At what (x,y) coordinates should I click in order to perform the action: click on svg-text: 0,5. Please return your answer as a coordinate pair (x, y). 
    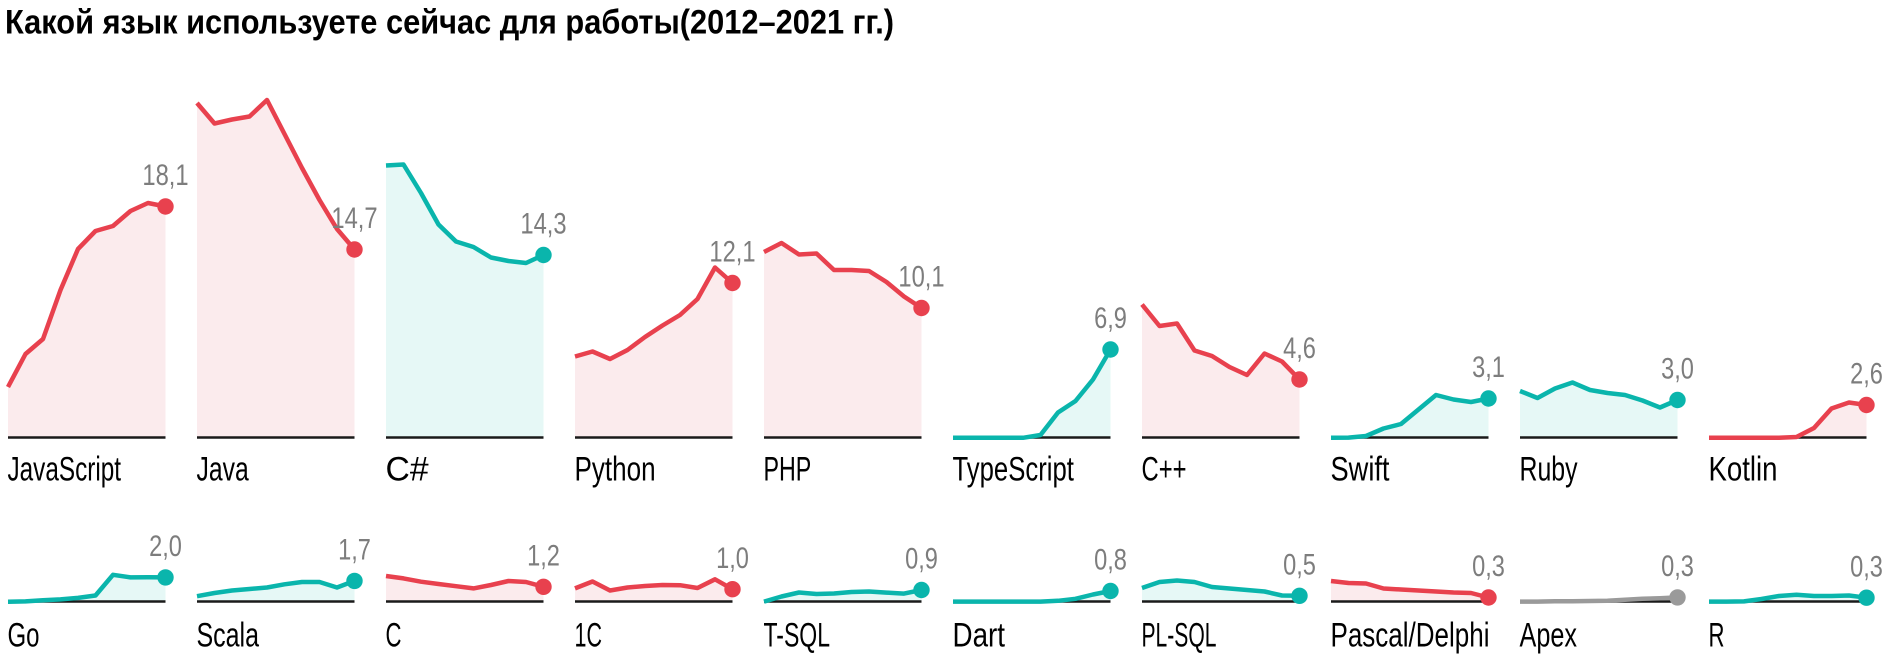
    Looking at the image, I should click on (1299, 564).